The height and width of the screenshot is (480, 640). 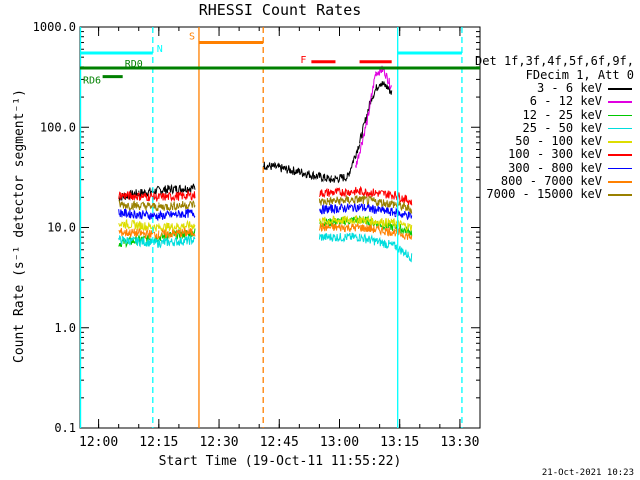 What do you see at coordinates (579, 75) in the screenshot?
I see `legend-header-line-2: FDecim 1, Att 0` at bounding box center [579, 75].